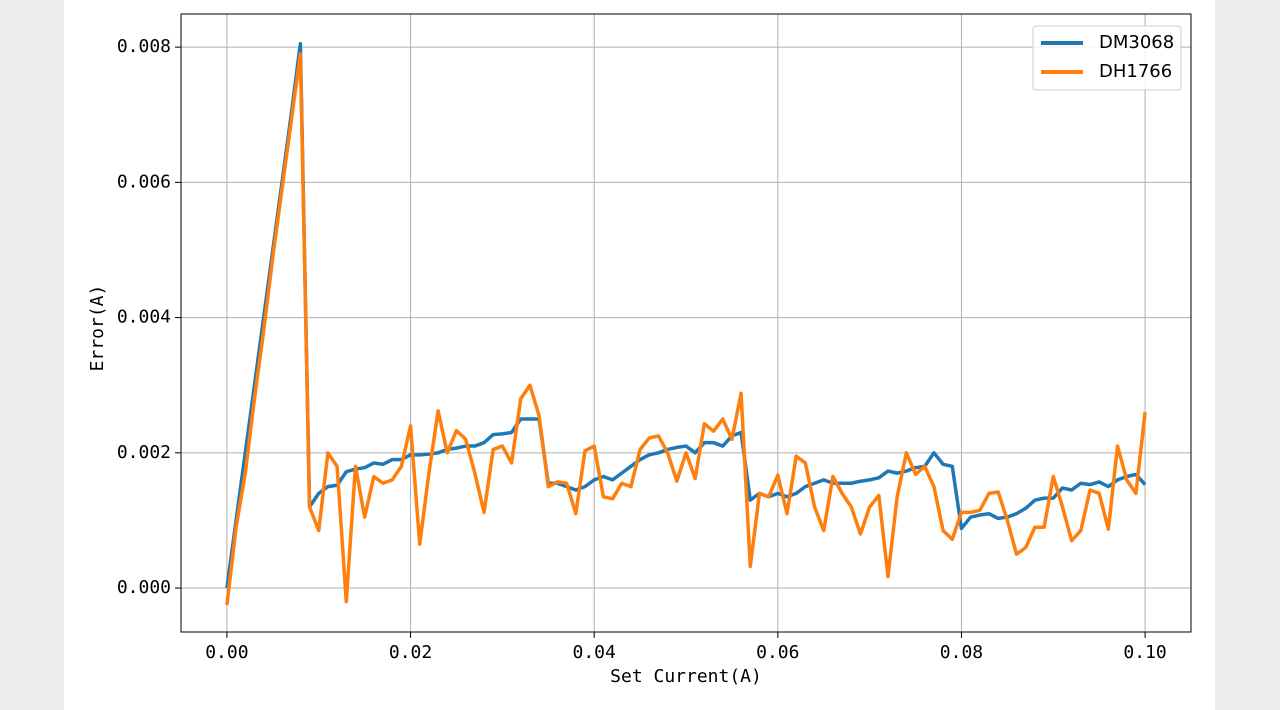 The width and height of the screenshot is (1280, 710). Describe the element at coordinates (144, 181) in the screenshot. I see `y-tick-label: 0.006` at that location.